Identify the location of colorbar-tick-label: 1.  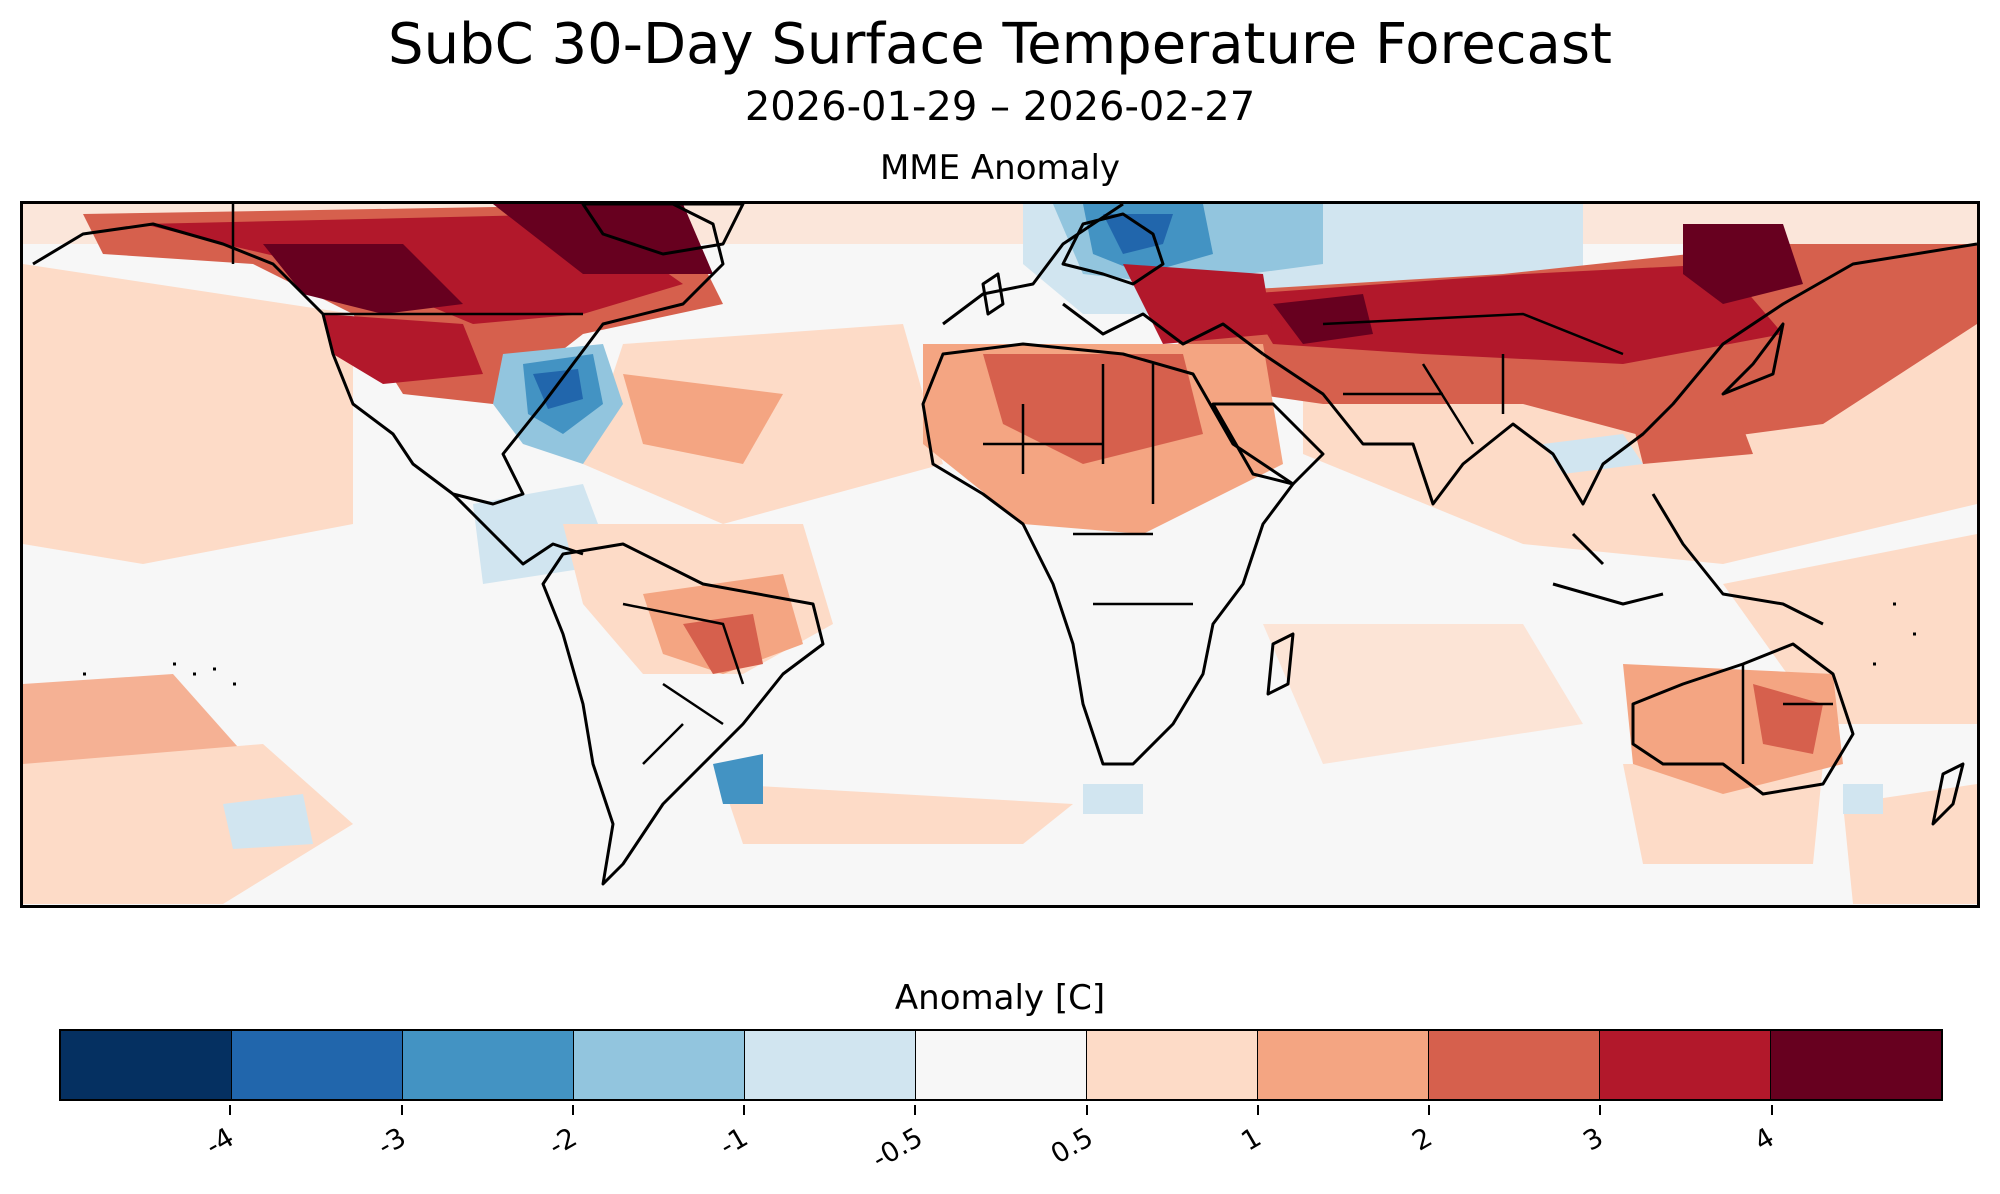
(1251, 1140).